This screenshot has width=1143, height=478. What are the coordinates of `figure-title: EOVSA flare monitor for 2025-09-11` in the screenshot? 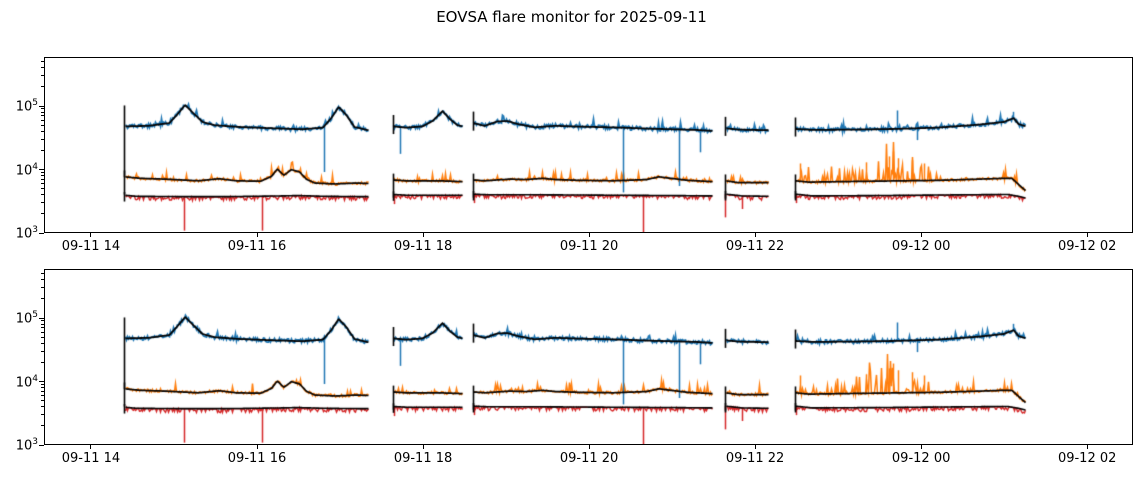 It's located at (571, 17).